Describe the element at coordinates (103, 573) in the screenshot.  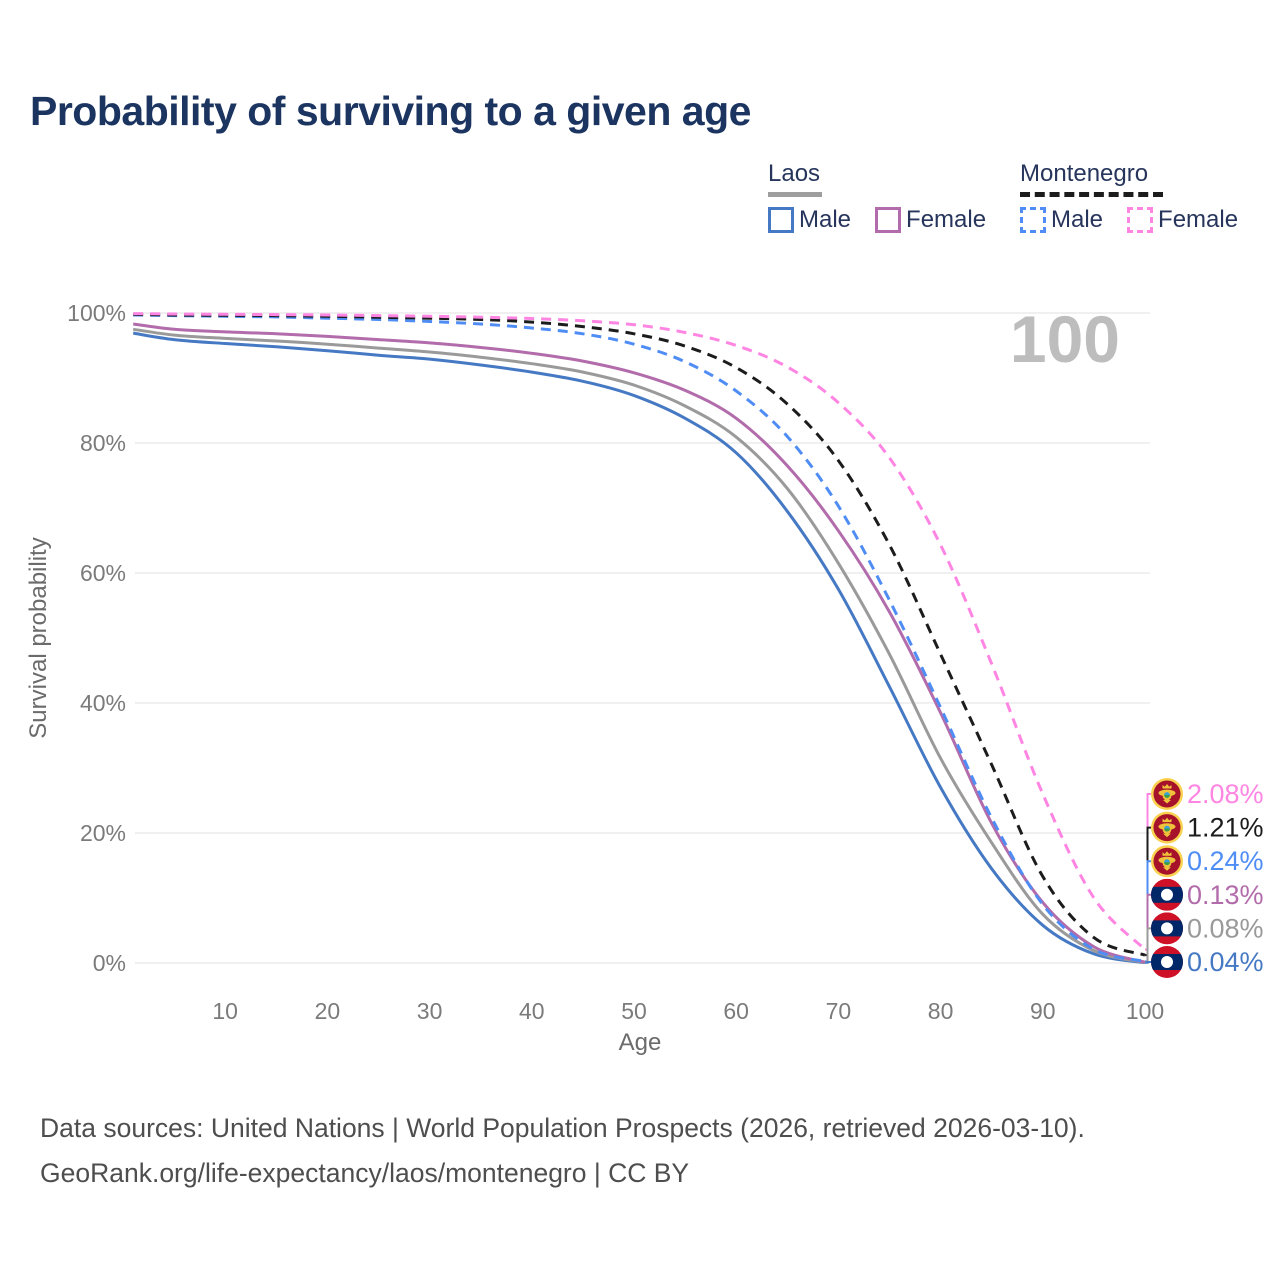
I see `y-tick-label: 60%` at that location.